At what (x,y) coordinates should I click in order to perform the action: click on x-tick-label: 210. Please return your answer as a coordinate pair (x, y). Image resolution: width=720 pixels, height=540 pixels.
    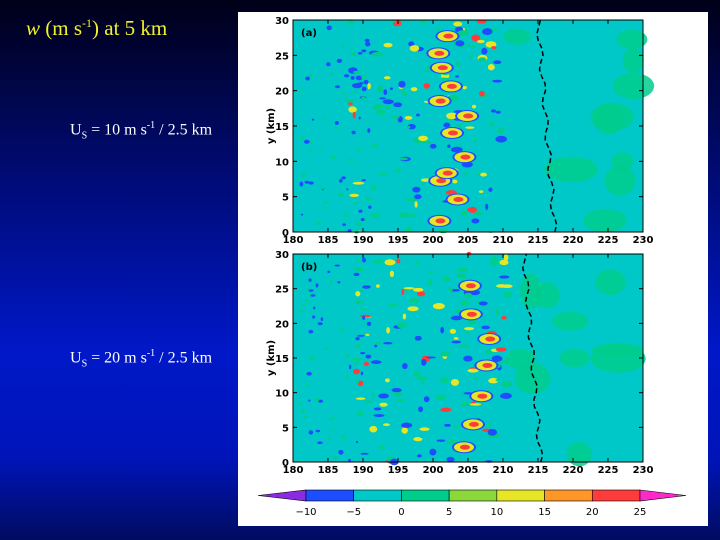
    Looking at the image, I should click on (503, 470).